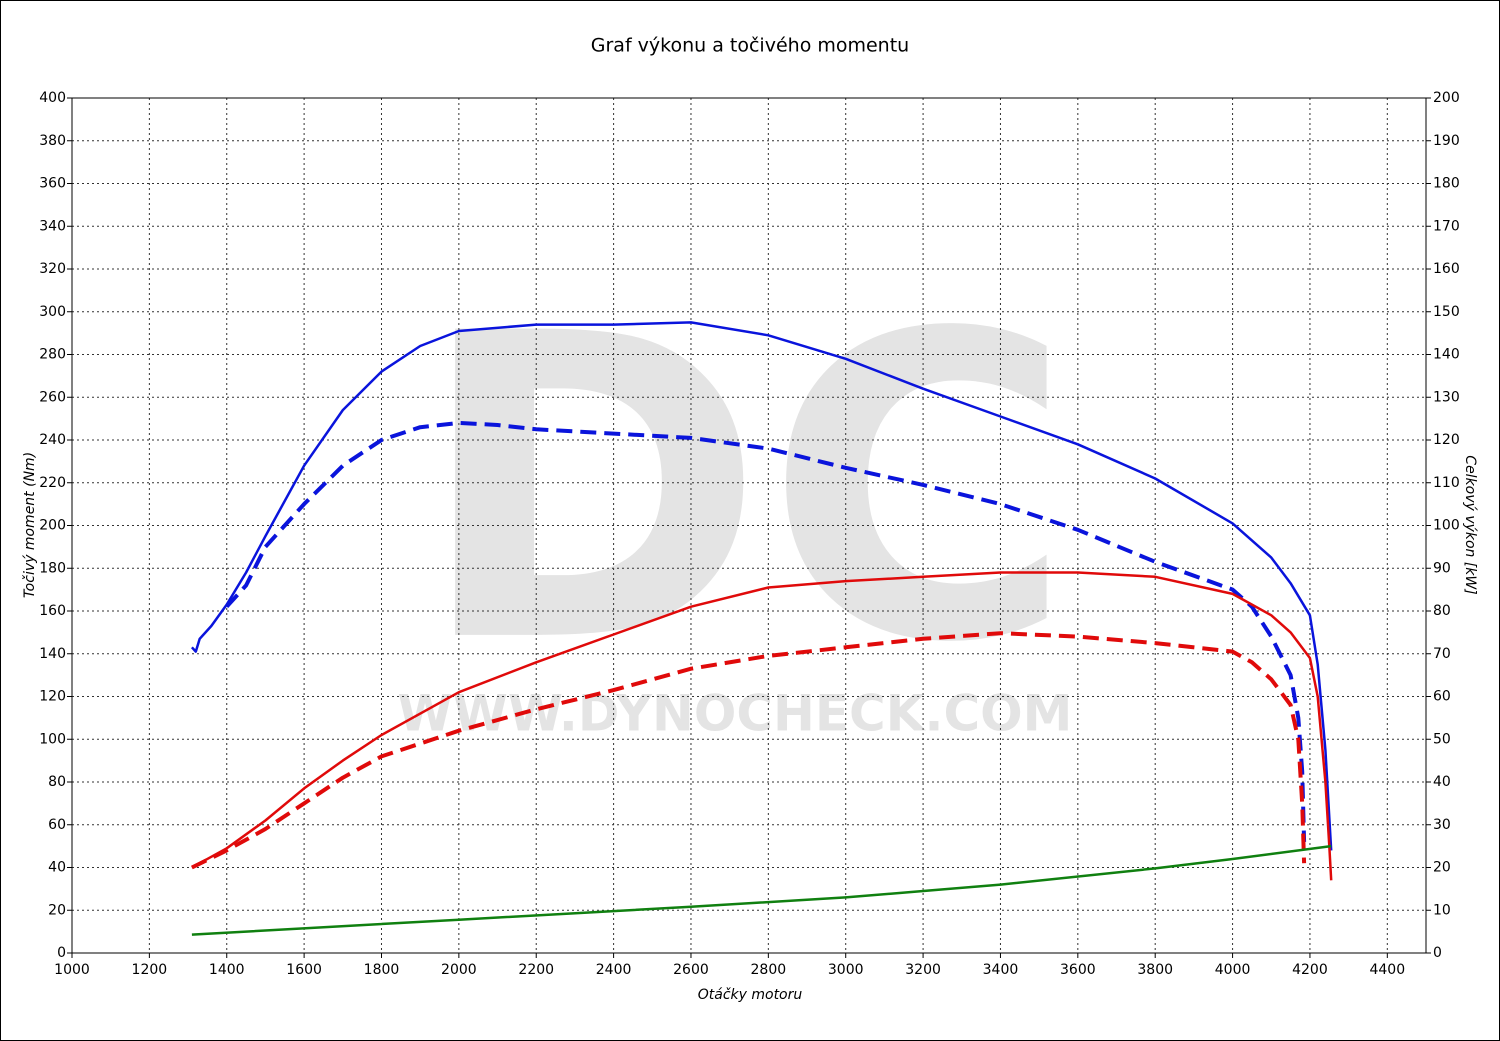  Describe the element at coordinates (750, 995) in the screenshot. I see `x-axis-label: Otáčky motoru` at that location.